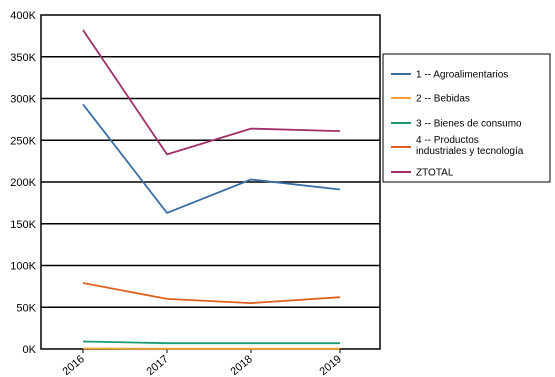  Describe the element at coordinates (23, 58) in the screenshot. I see `y-tick-label: 350K` at that location.